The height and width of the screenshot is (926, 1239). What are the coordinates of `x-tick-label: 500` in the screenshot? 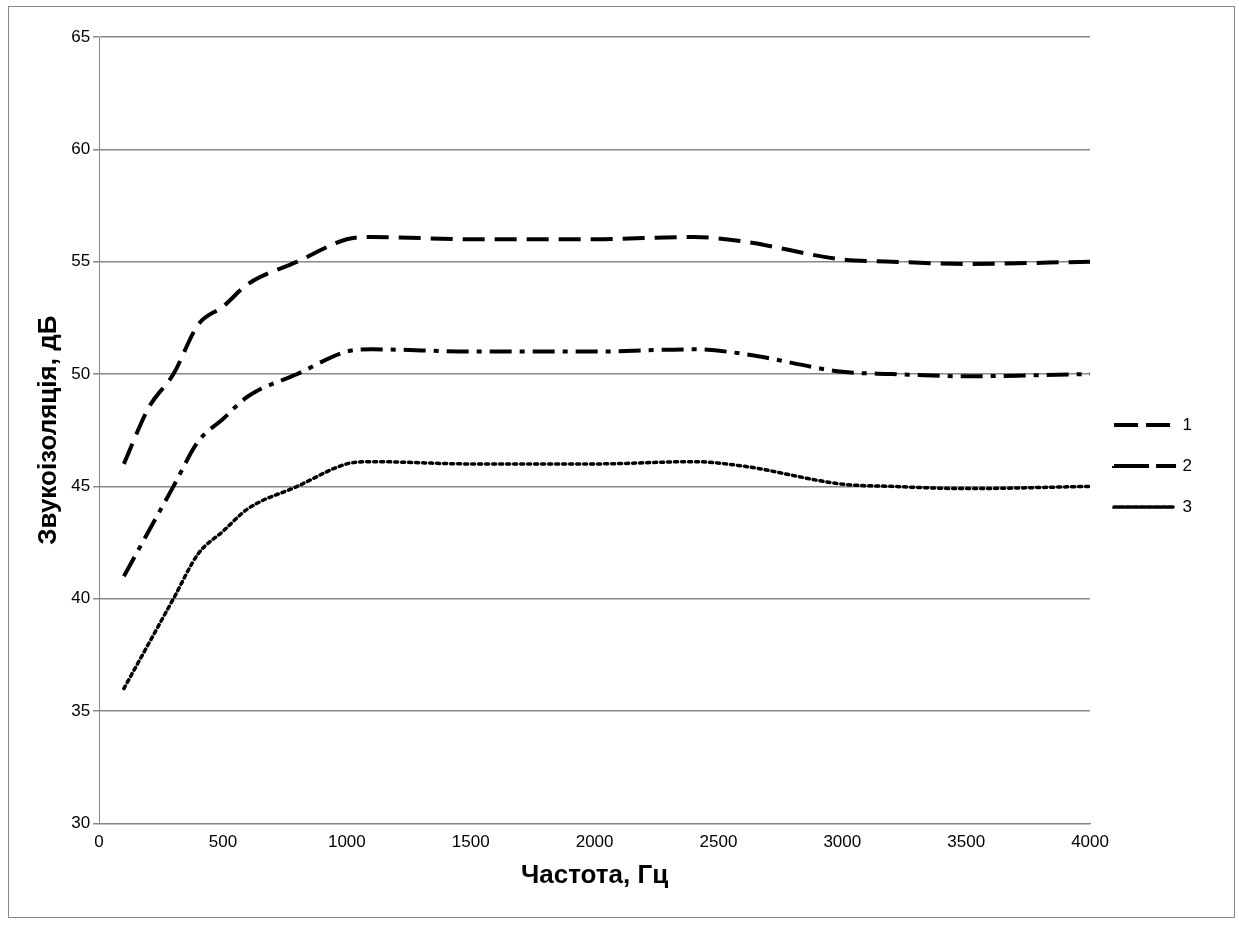 It's located at (223, 842).